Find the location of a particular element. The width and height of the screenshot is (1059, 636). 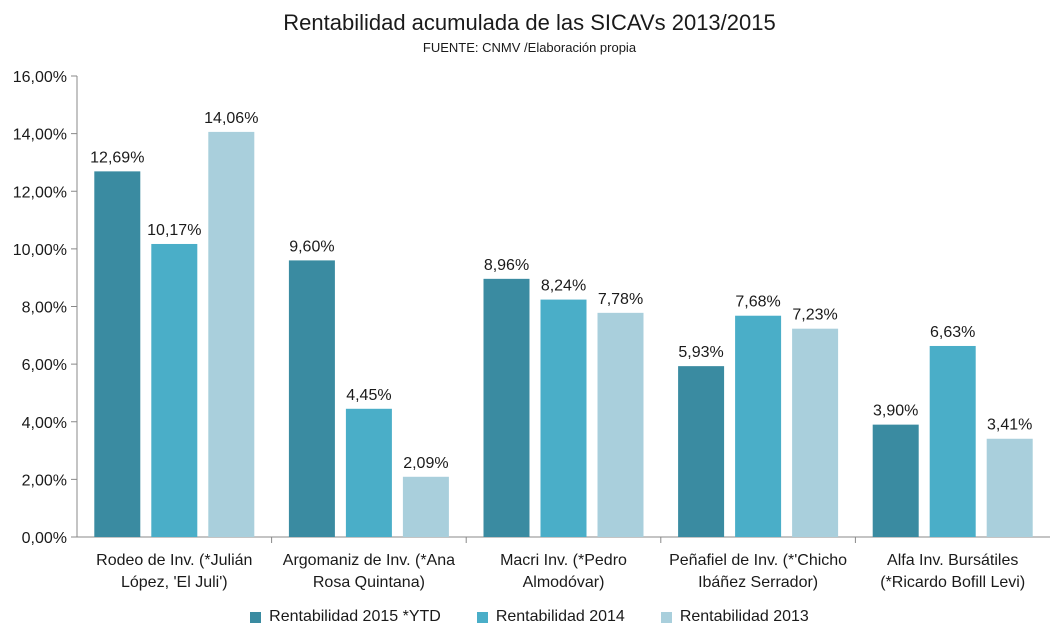

data-label-s2-c3: 7,23% is located at coordinates (814, 315).